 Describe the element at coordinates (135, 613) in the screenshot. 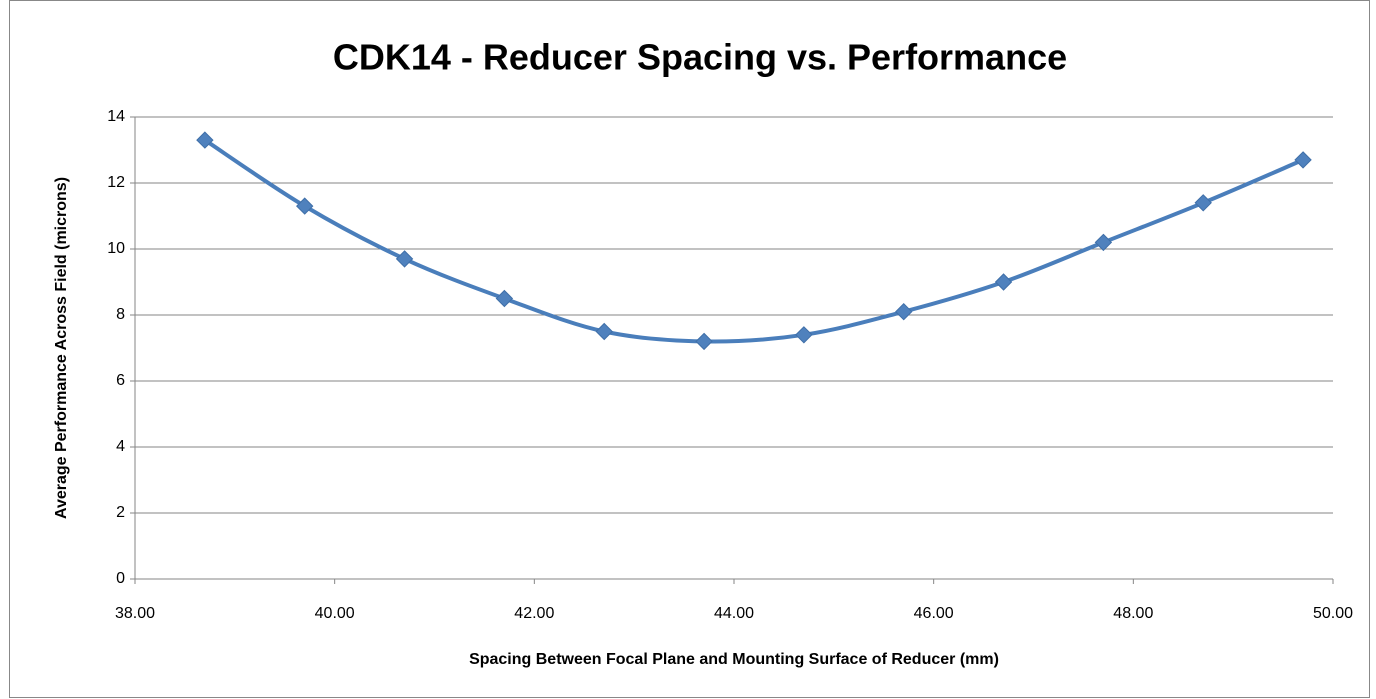

I see `x-tick-label: 38.00` at that location.